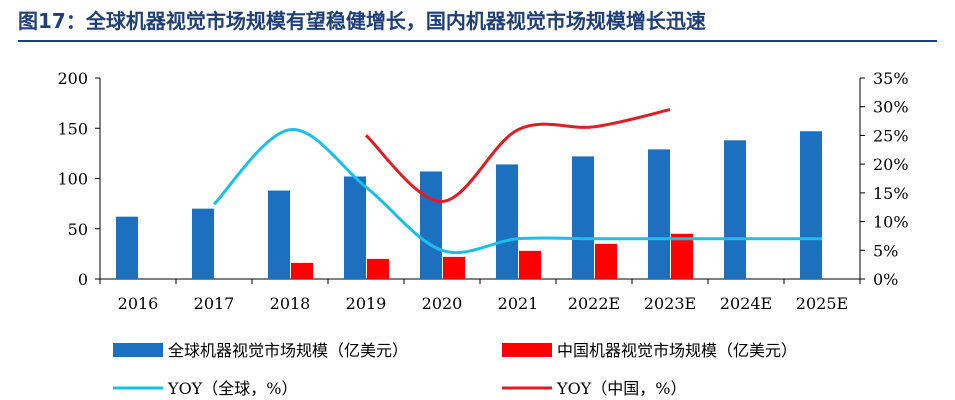 The width and height of the screenshot is (955, 400). What do you see at coordinates (517, 155) in the screenshot?
I see `line-yoy-china` at bounding box center [517, 155].